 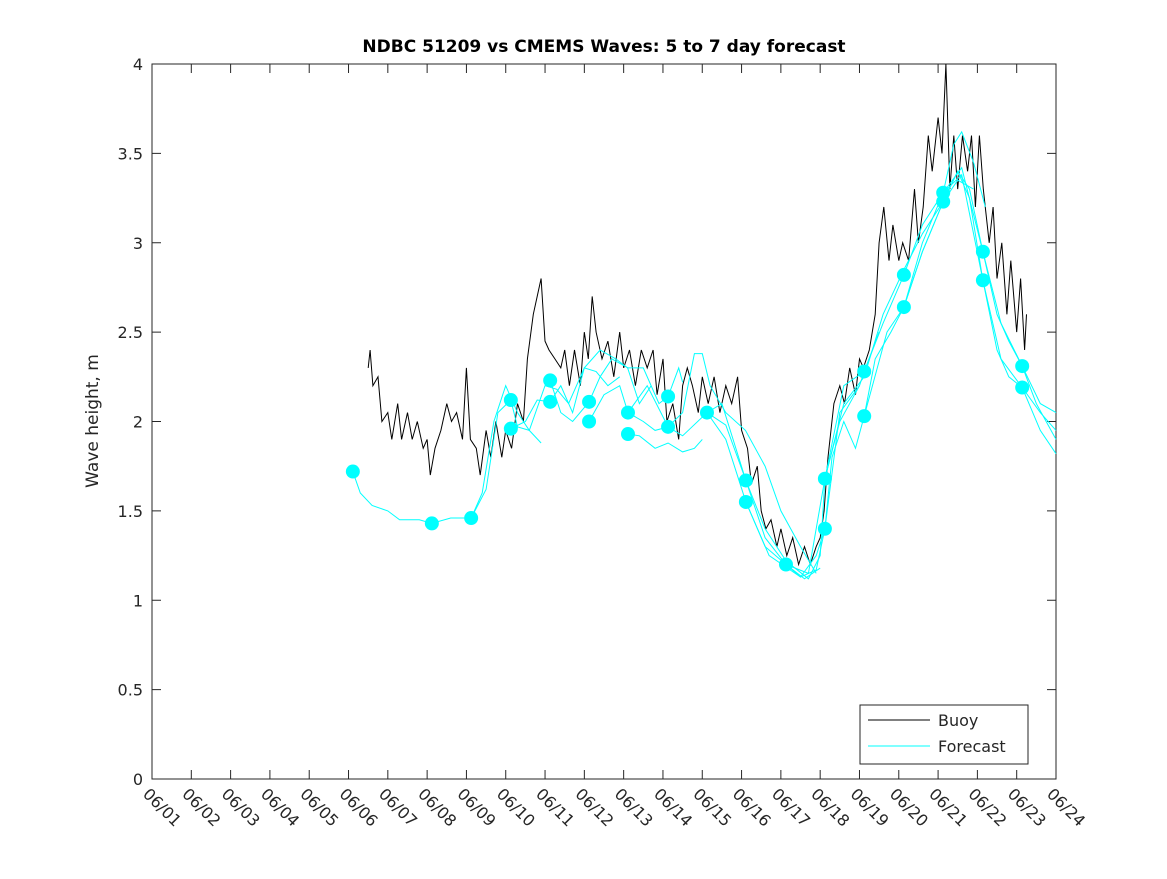 What do you see at coordinates (130, 690) in the screenshot?
I see `y-tick-label: 0.5` at bounding box center [130, 690].